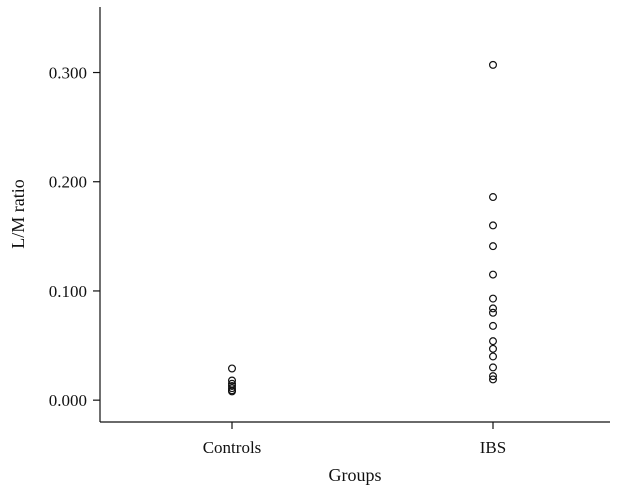 The width and height of the screenshot is (619, 491). What do you see at coordinates (232, 447) in the screenshot?
I see `x-tick-label: Controls` at bounding box center [232, 447].